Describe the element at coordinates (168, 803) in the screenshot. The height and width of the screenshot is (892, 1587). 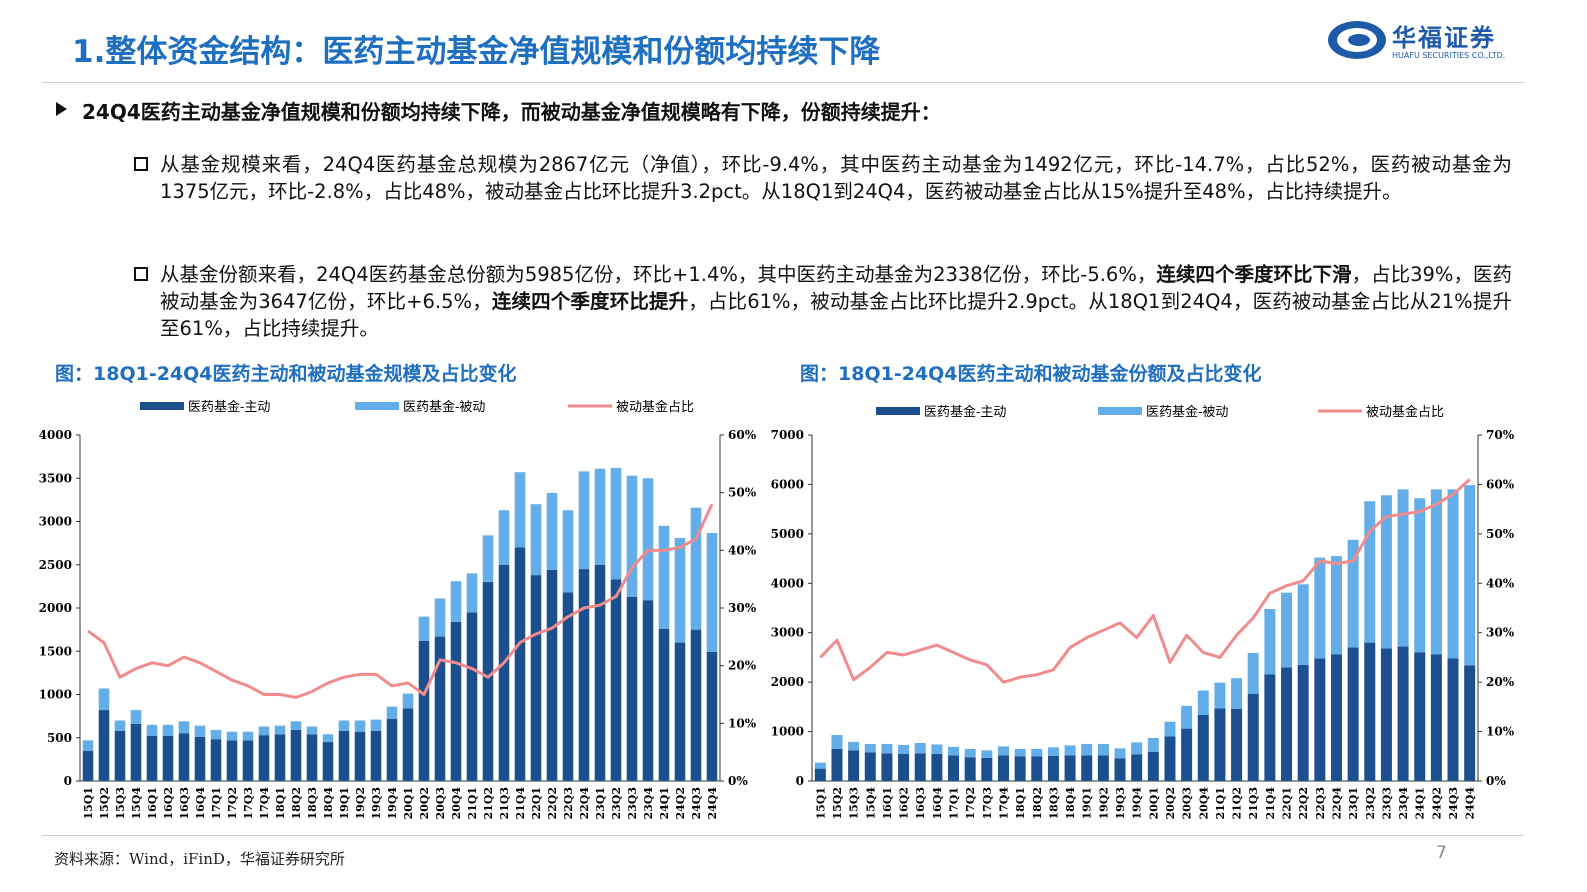
I see `x-tick-label: 16Q2` at that location.